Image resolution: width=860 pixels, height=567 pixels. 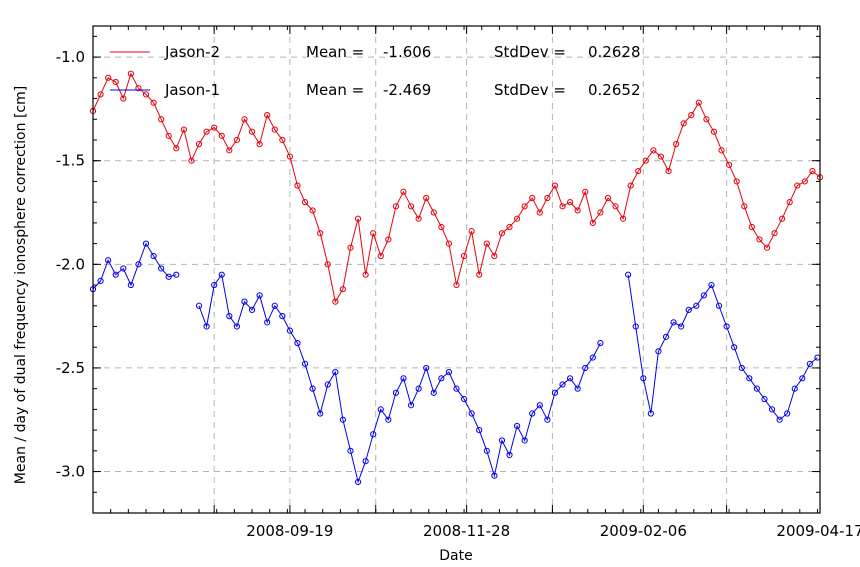 I want to click on x-tick-label: 2009-04-17, so click(x=818, y=531).